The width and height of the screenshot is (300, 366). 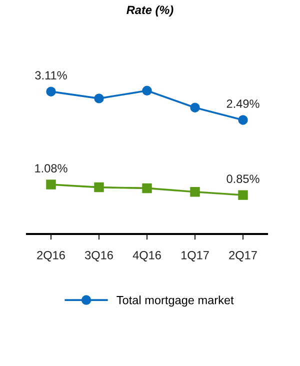 I want to click on chart-title: Rate (%), so click(x=150, y=10).